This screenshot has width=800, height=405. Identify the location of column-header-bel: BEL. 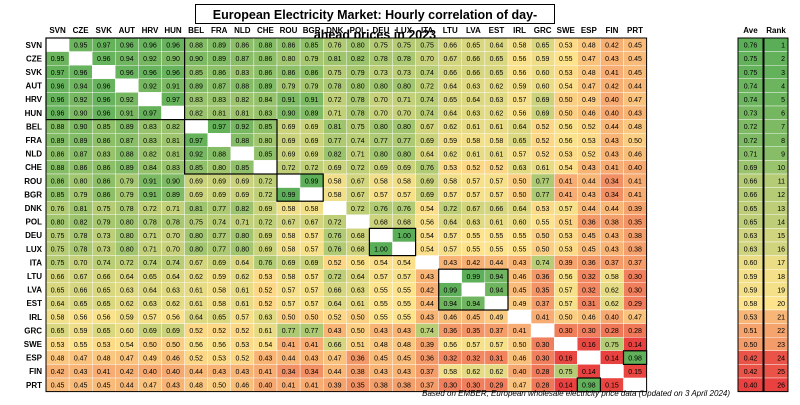
(196, 30).